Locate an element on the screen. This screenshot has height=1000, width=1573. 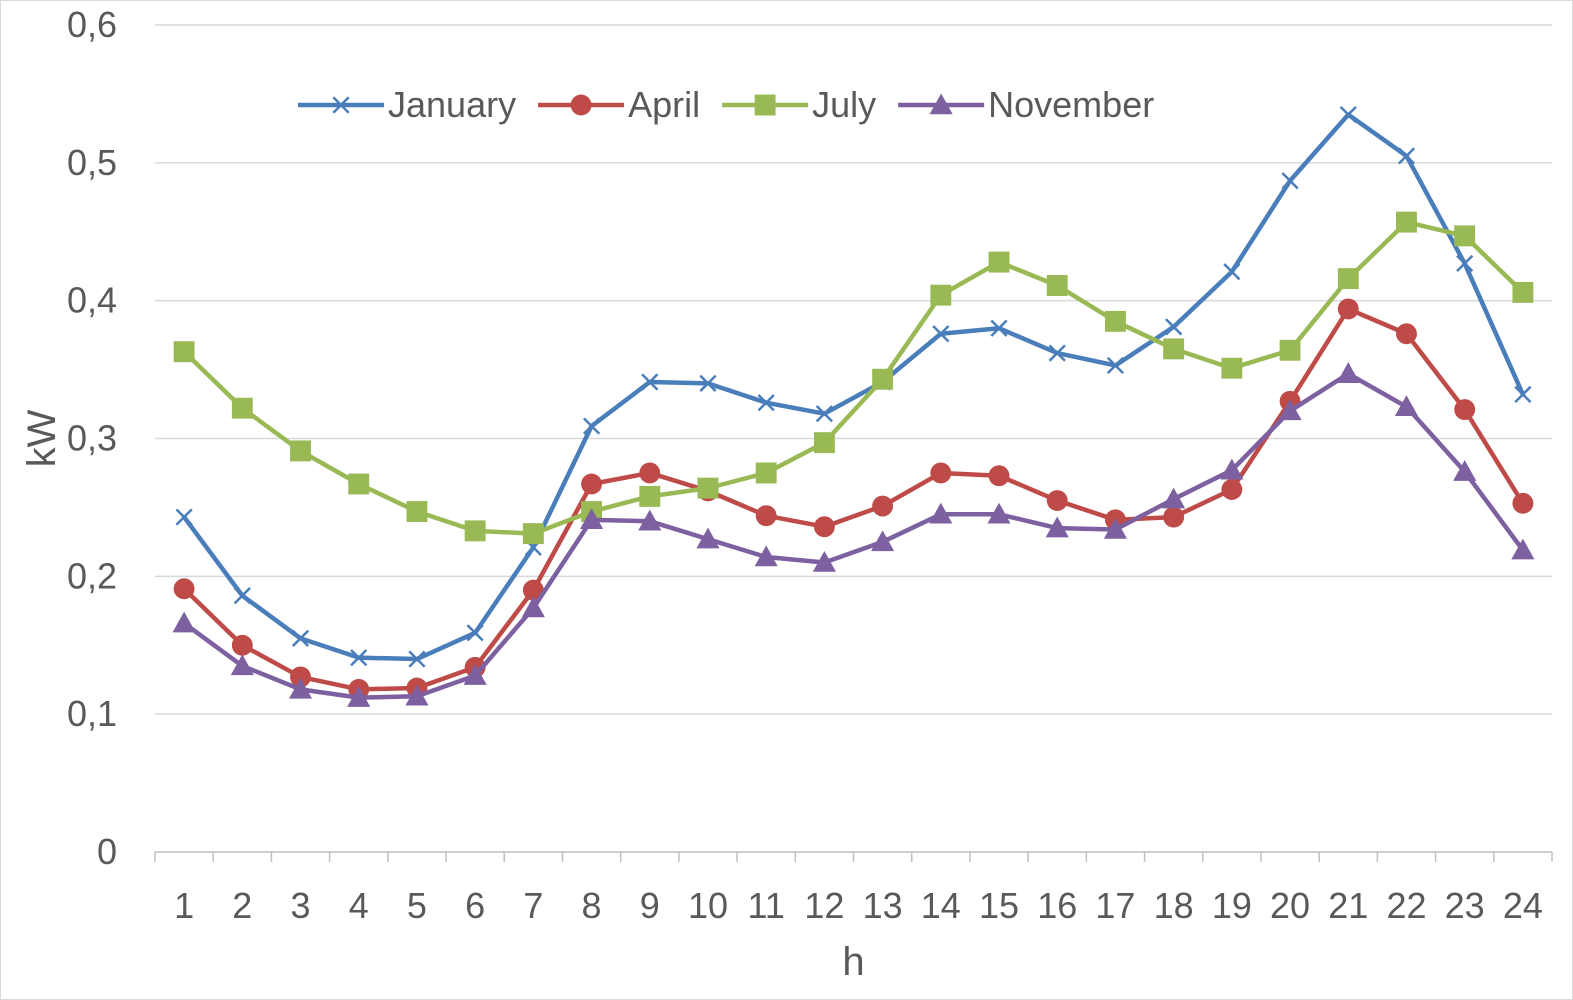
legend-label: November is located at coordinates (1071, 104).